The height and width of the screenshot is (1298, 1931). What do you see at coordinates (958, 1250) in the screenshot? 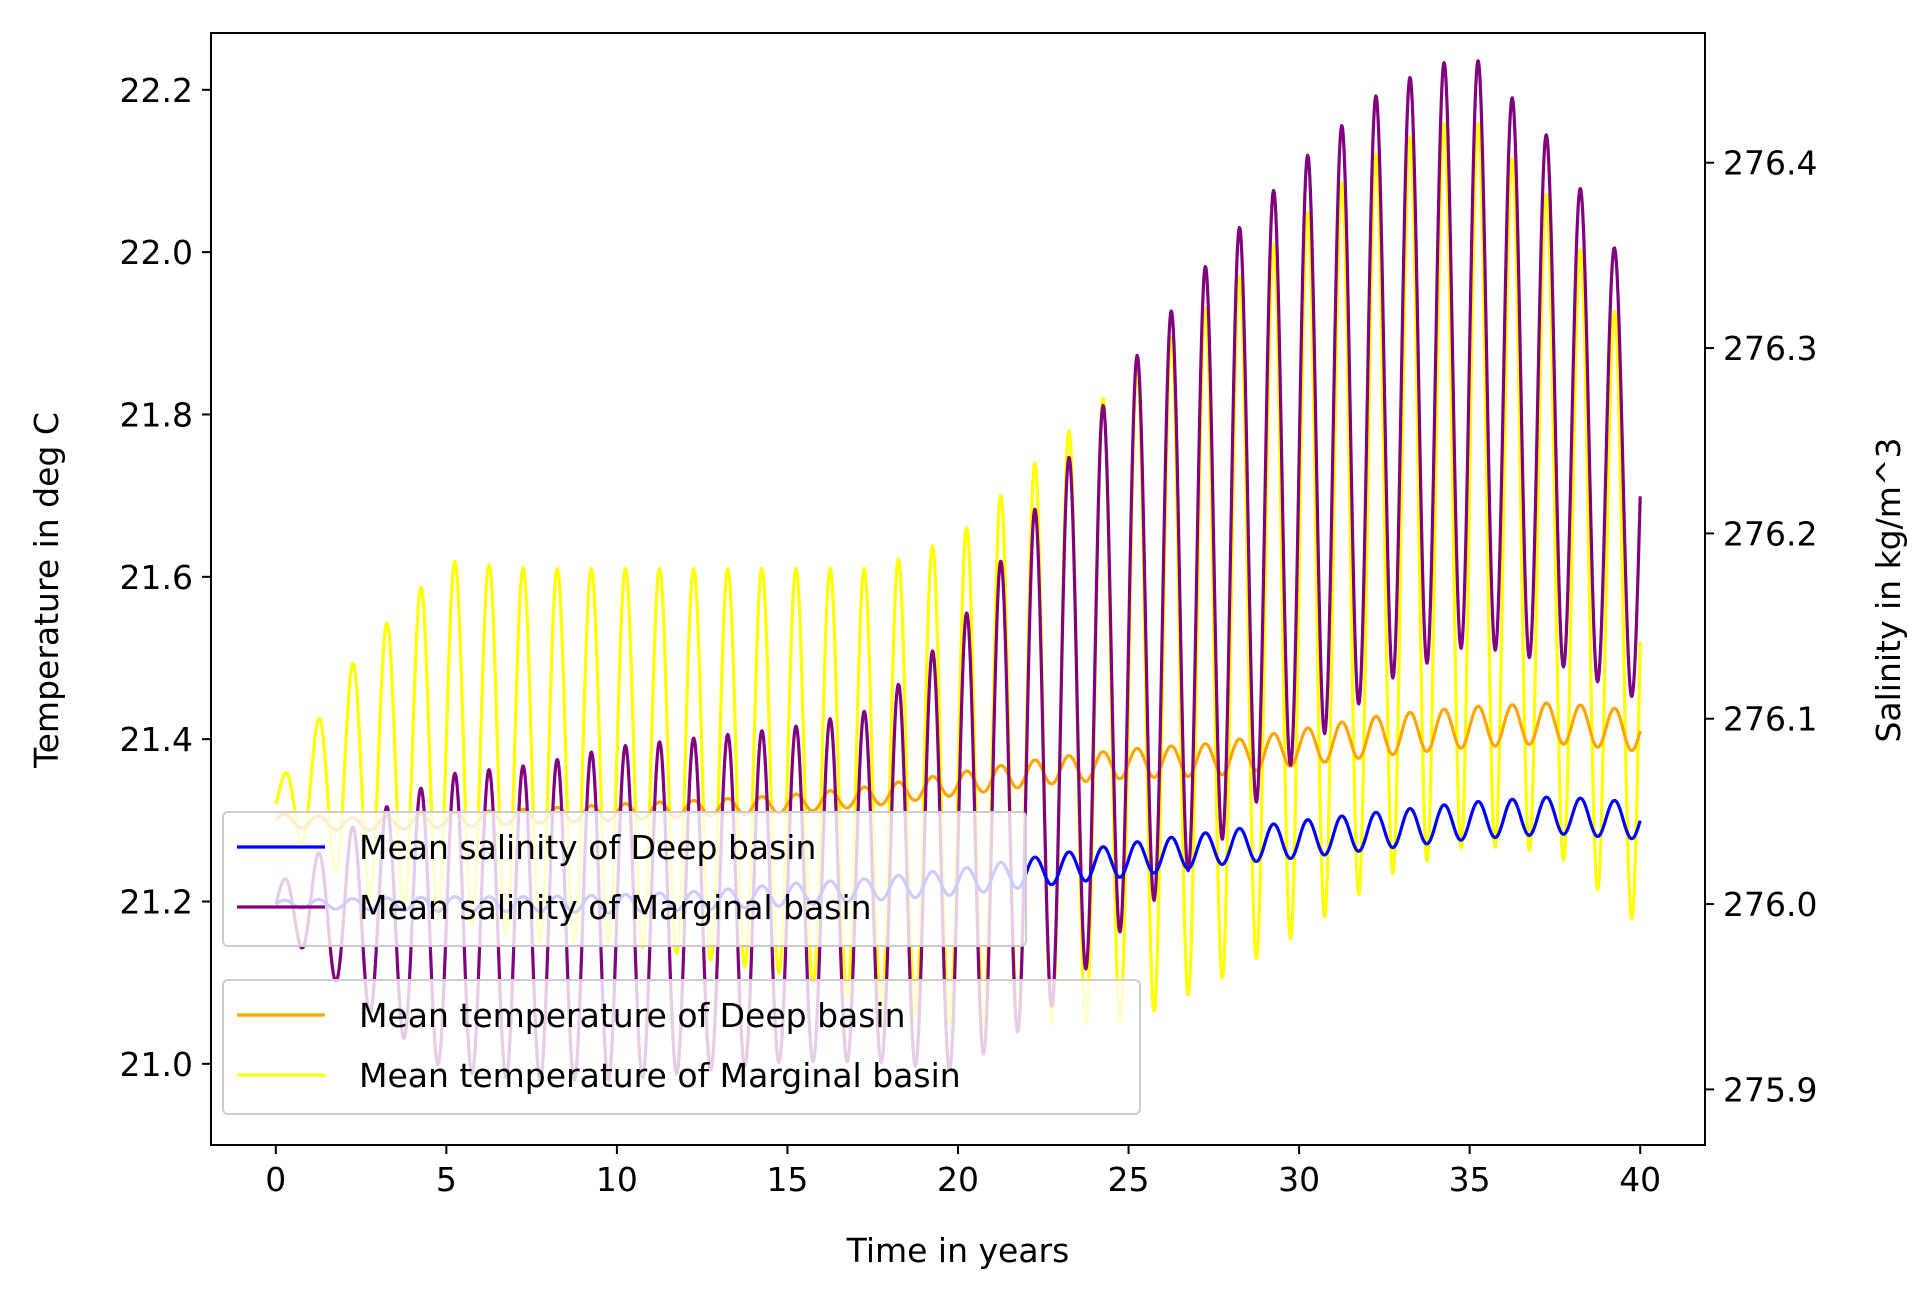
I see `x-axis-title: Time in years` at bounding box center [958, 1250].